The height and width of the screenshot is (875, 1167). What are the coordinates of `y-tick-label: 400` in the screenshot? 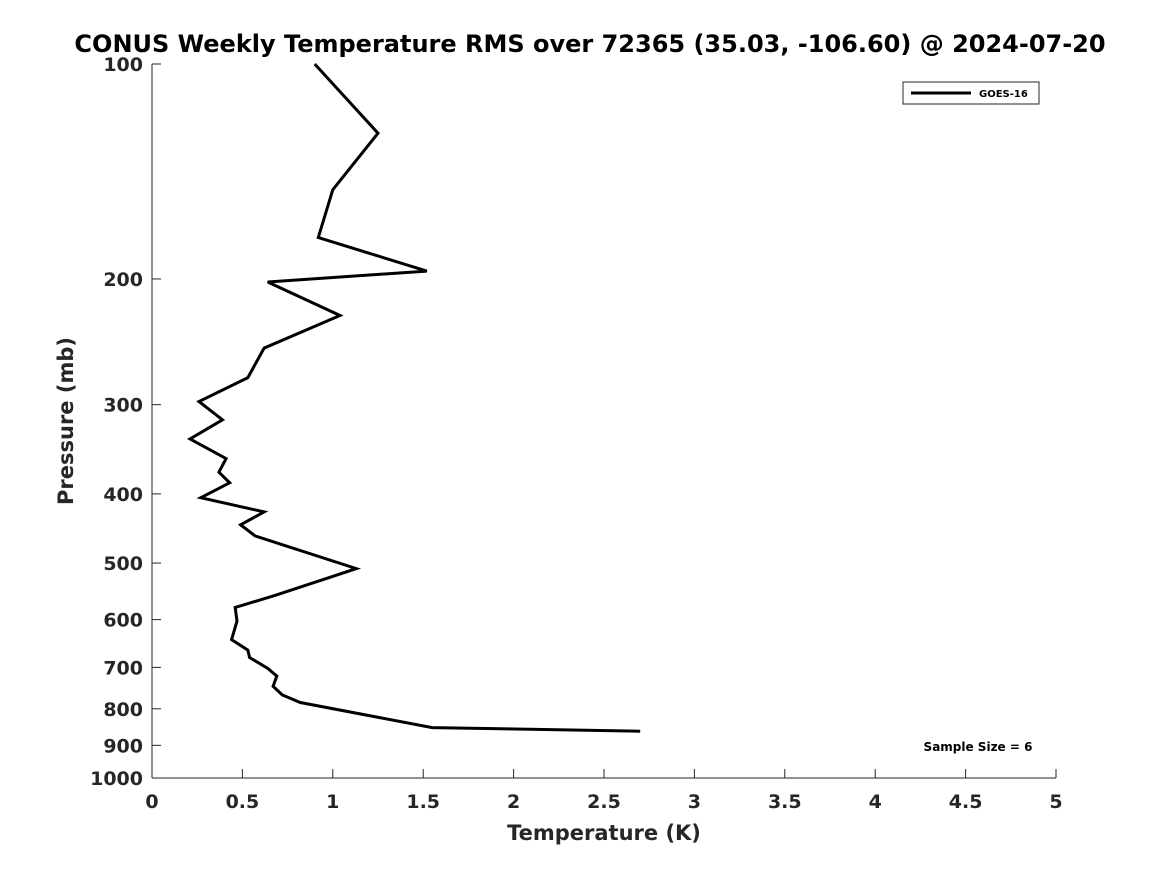 It's located at (123, 495).